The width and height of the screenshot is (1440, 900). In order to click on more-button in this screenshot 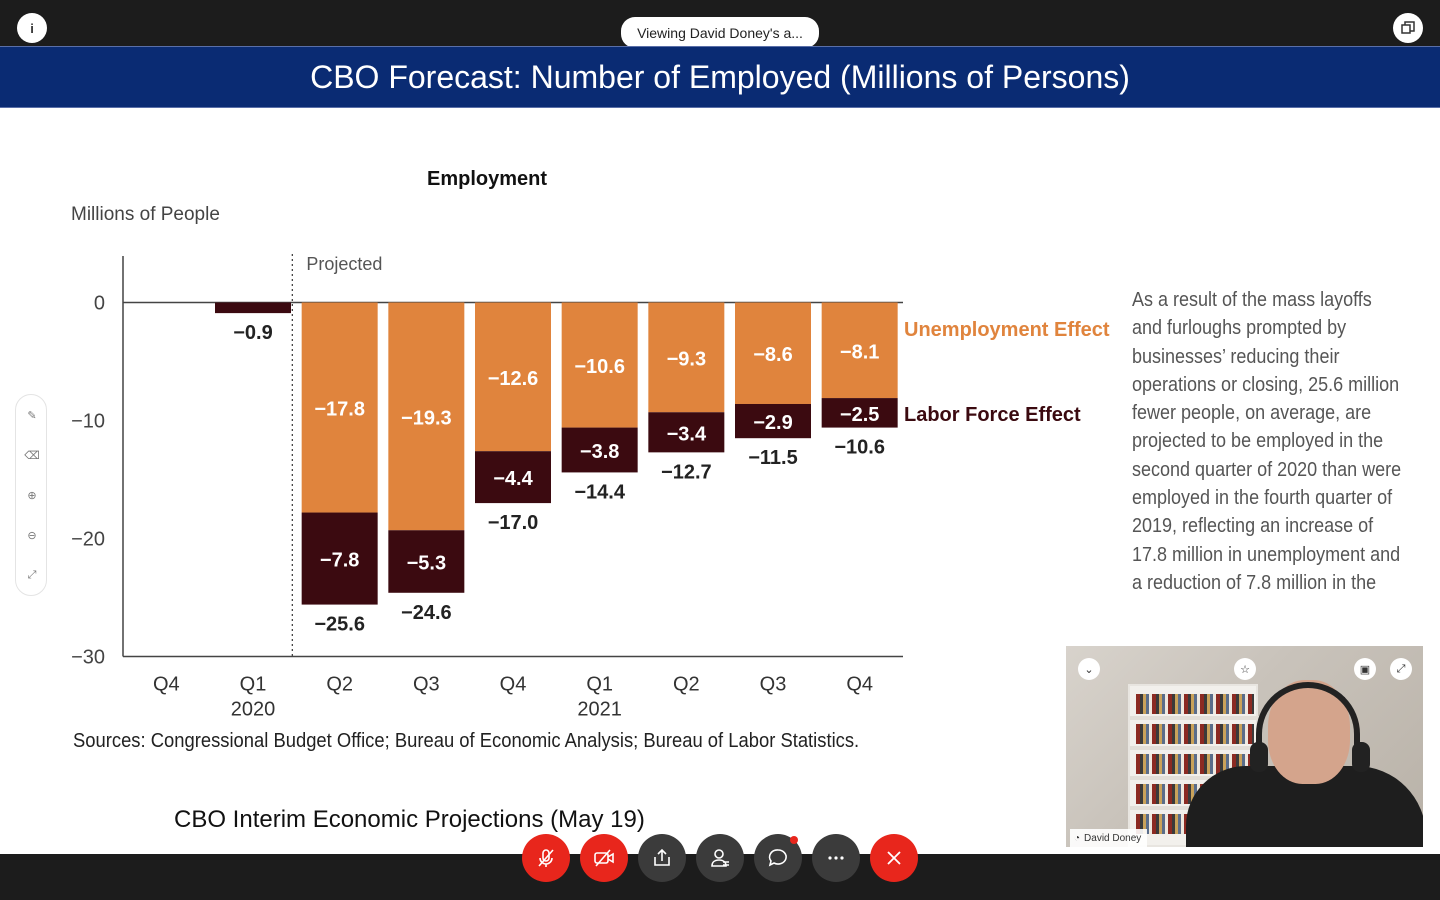, I will do `click(836, 858)`.